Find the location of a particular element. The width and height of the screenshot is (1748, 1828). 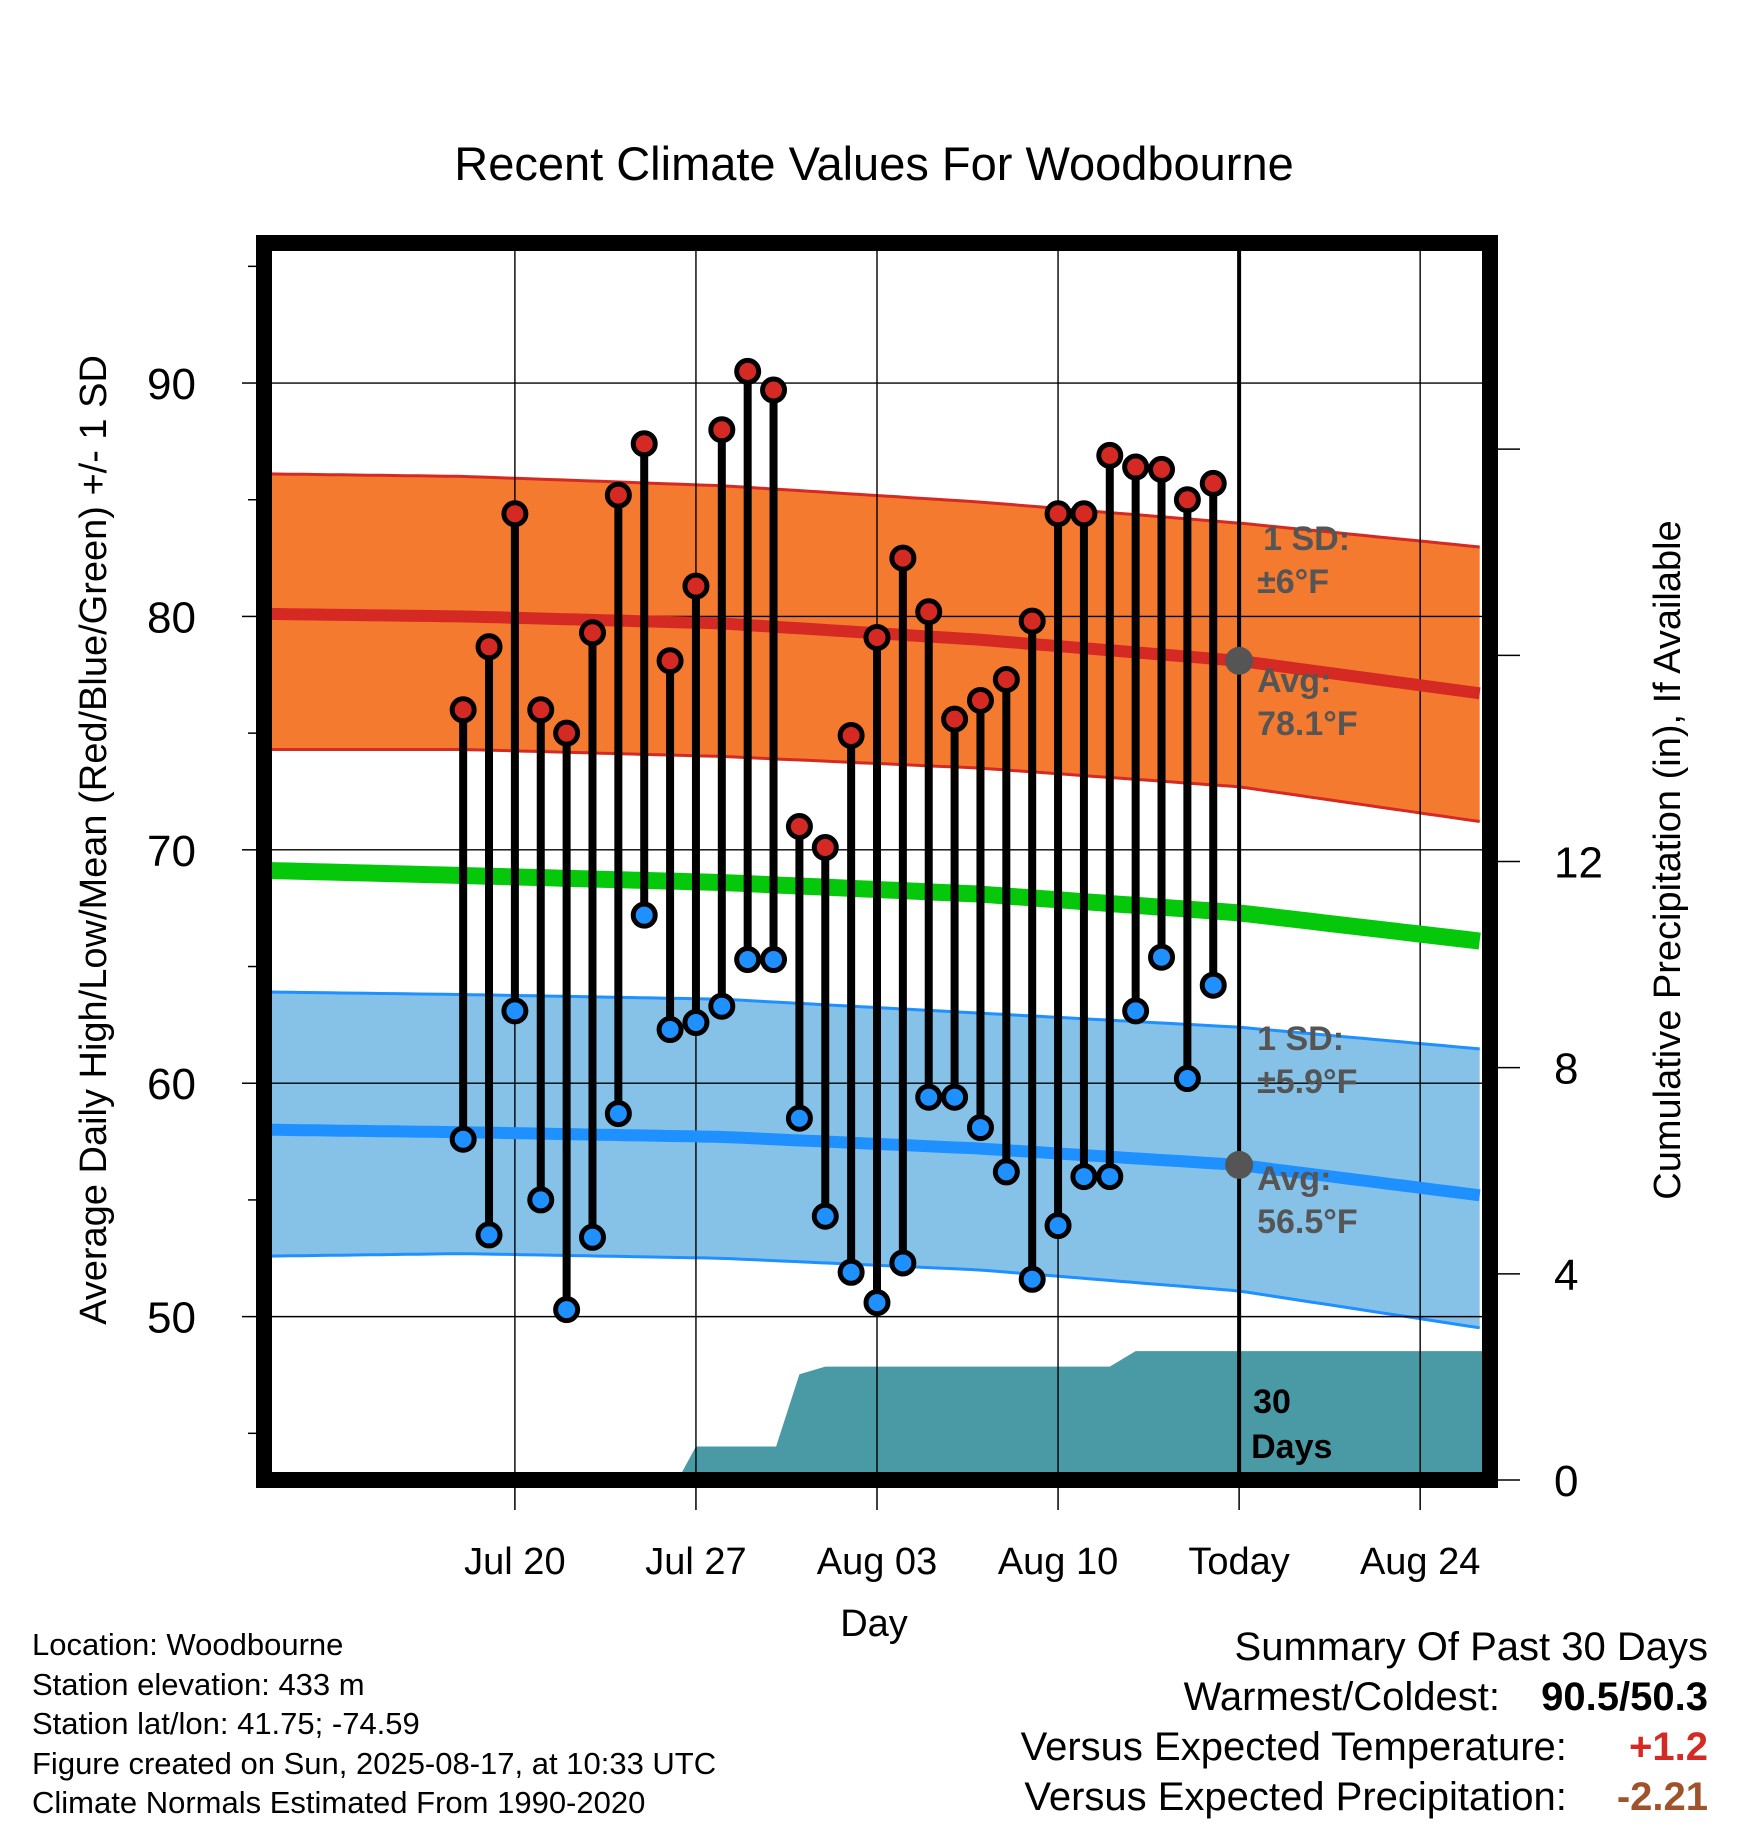

high-sd-value: ±6°F is located at coordinates (1293, 582).